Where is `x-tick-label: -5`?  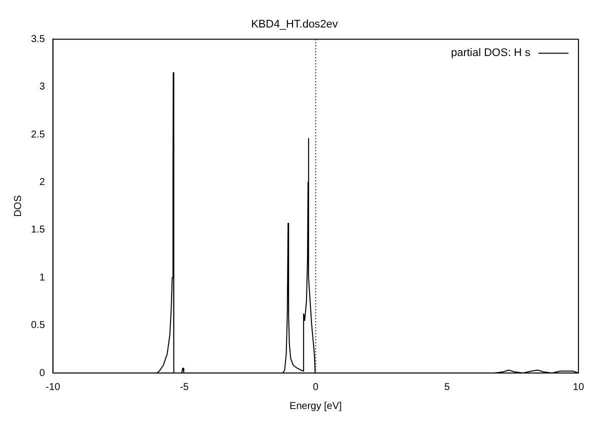
x-tick-label: -5 is located at coordinates (185, 387).